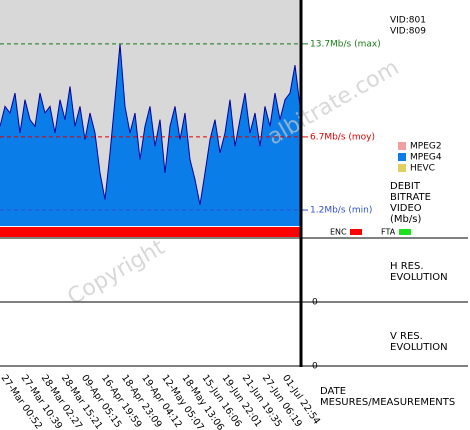 This screenshot has width=470, height=430. Describe the element at coordinates (388, 232) in the screenshot. I see `fta-label: FTA` at that location.